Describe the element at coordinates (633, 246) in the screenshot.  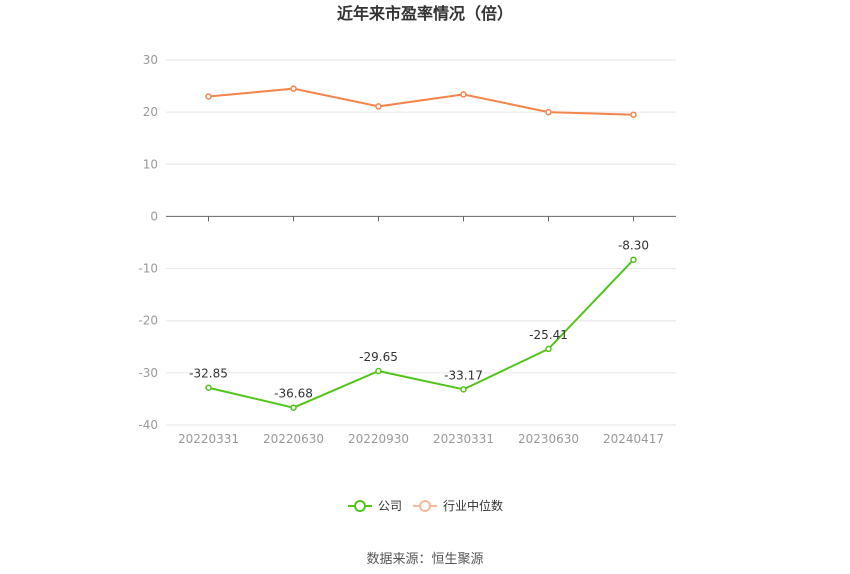
I see `data-label: -8.30` at that location.